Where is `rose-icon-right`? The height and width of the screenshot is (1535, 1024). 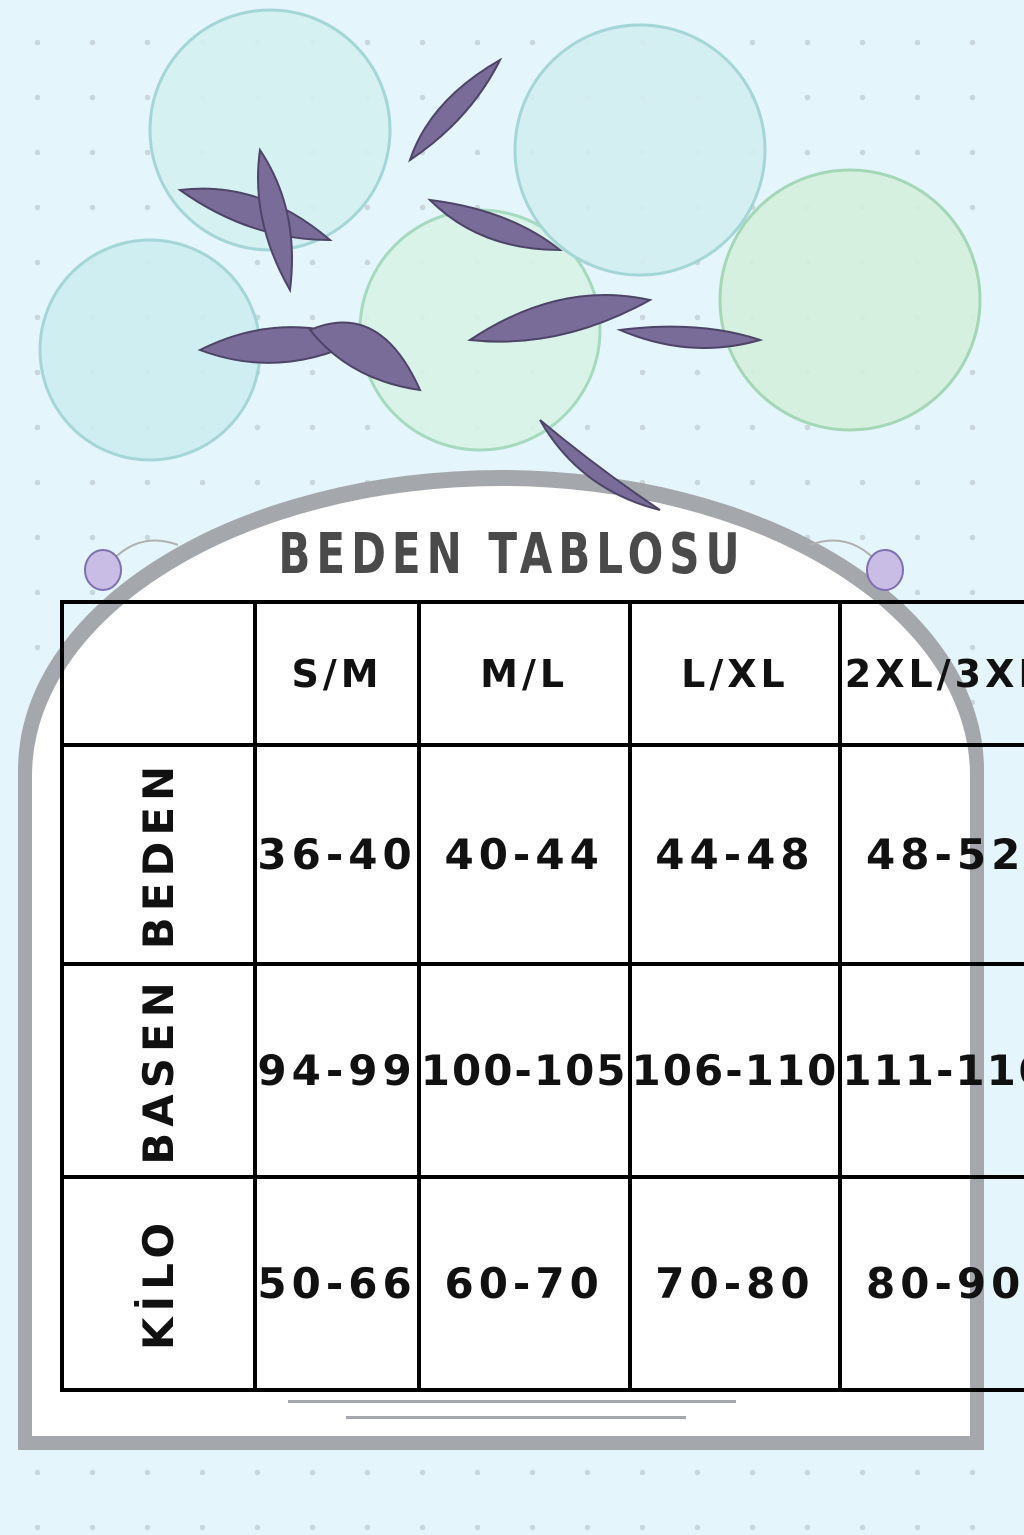
rose-icon-right is located at coordinates (857, 565).